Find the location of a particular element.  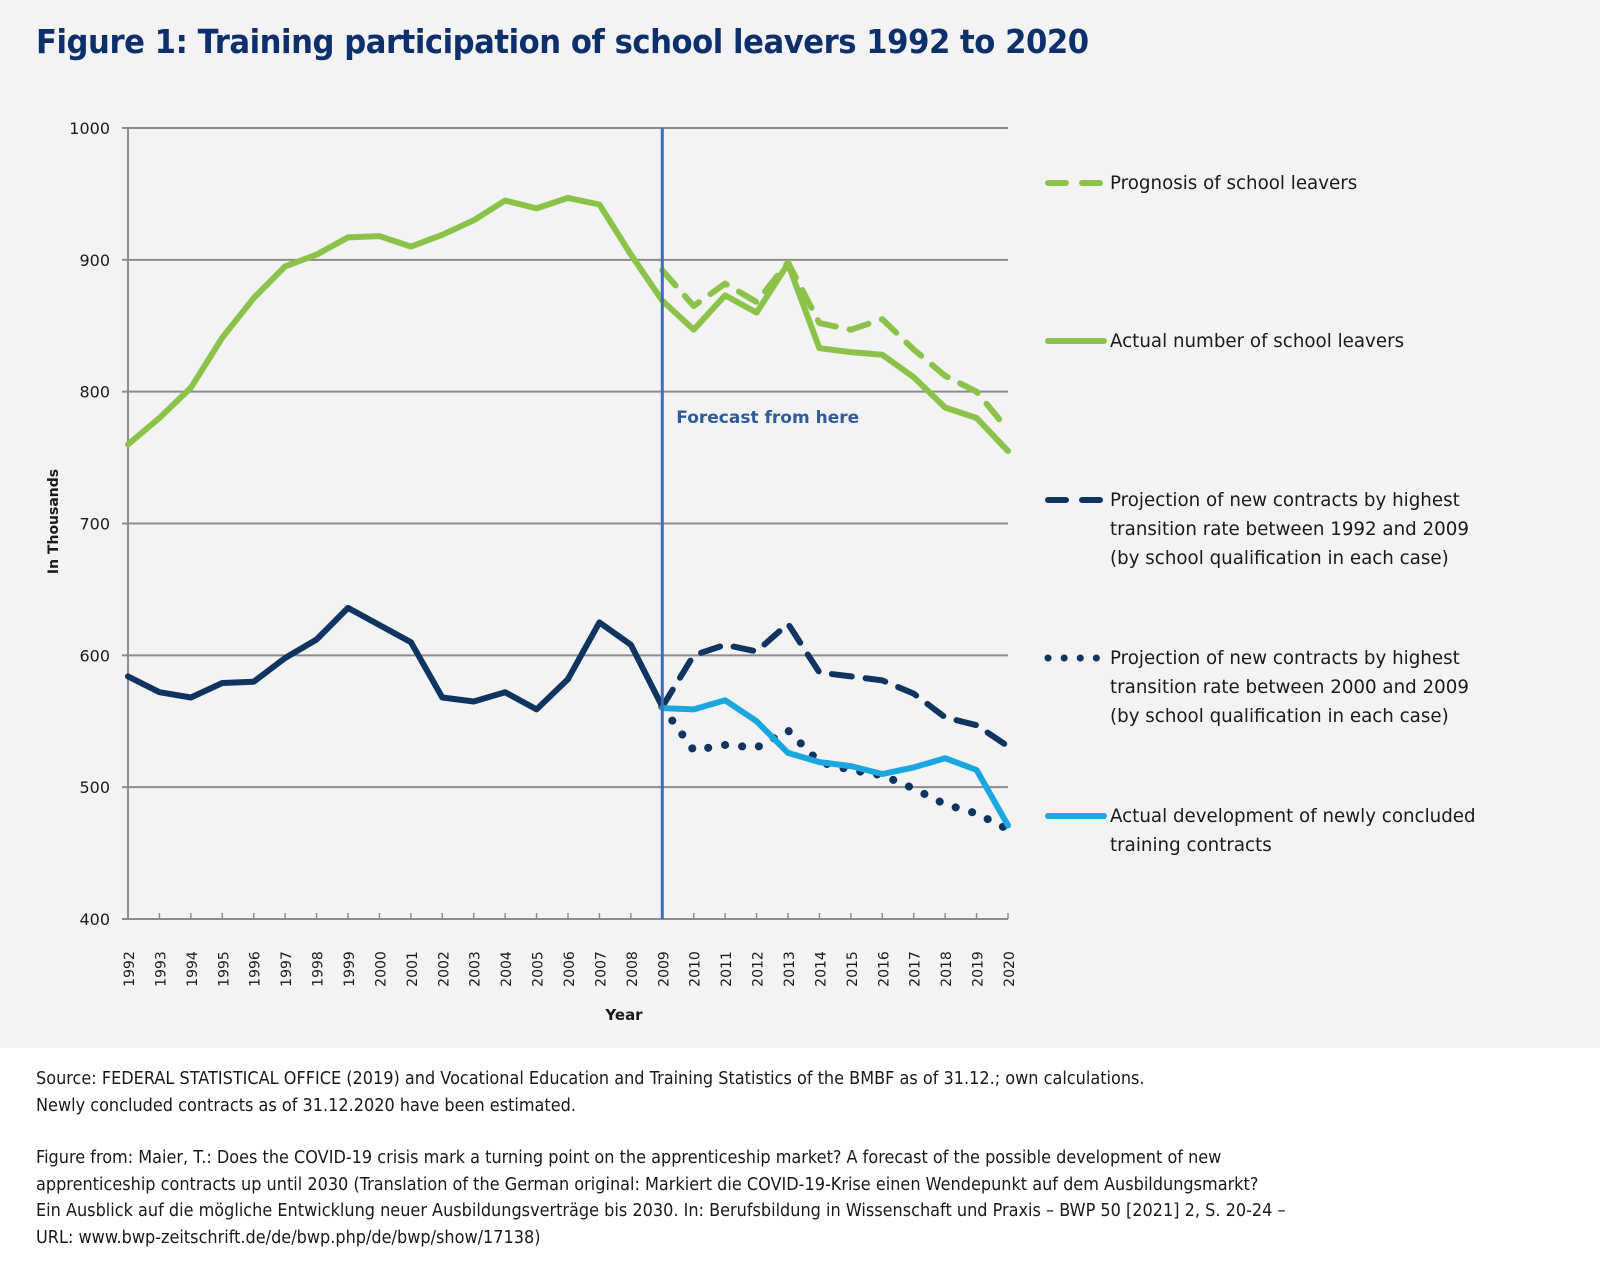

x-tick-label: 2012 is located at coordinates (759, 969).